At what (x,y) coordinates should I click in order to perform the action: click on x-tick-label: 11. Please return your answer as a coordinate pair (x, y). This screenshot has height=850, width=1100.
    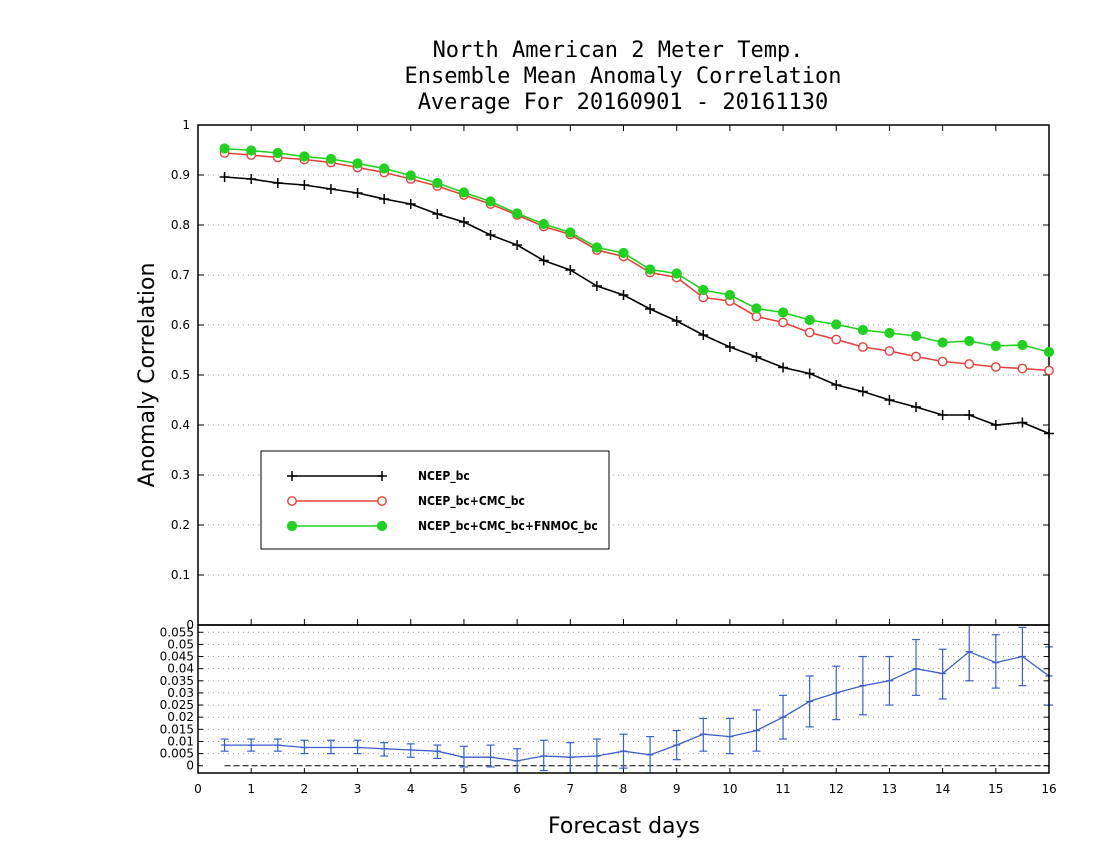
    Looking at the image, I should click on (782, 789).